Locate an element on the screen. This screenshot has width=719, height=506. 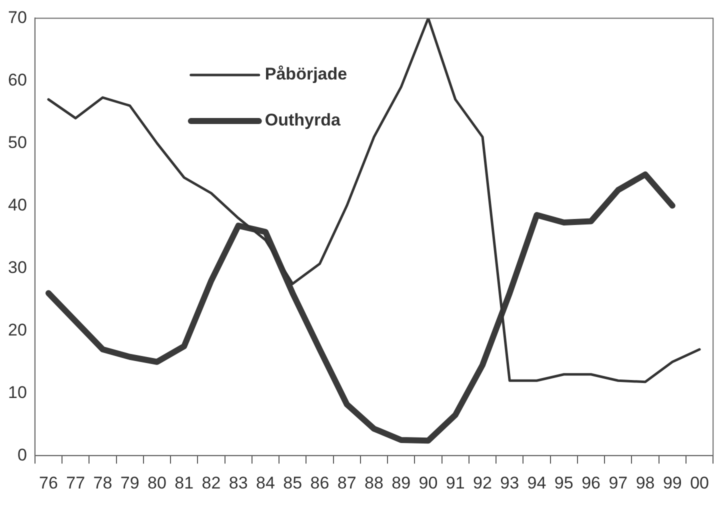
y-tick-label: 20 is located at coordinates (17, 330).